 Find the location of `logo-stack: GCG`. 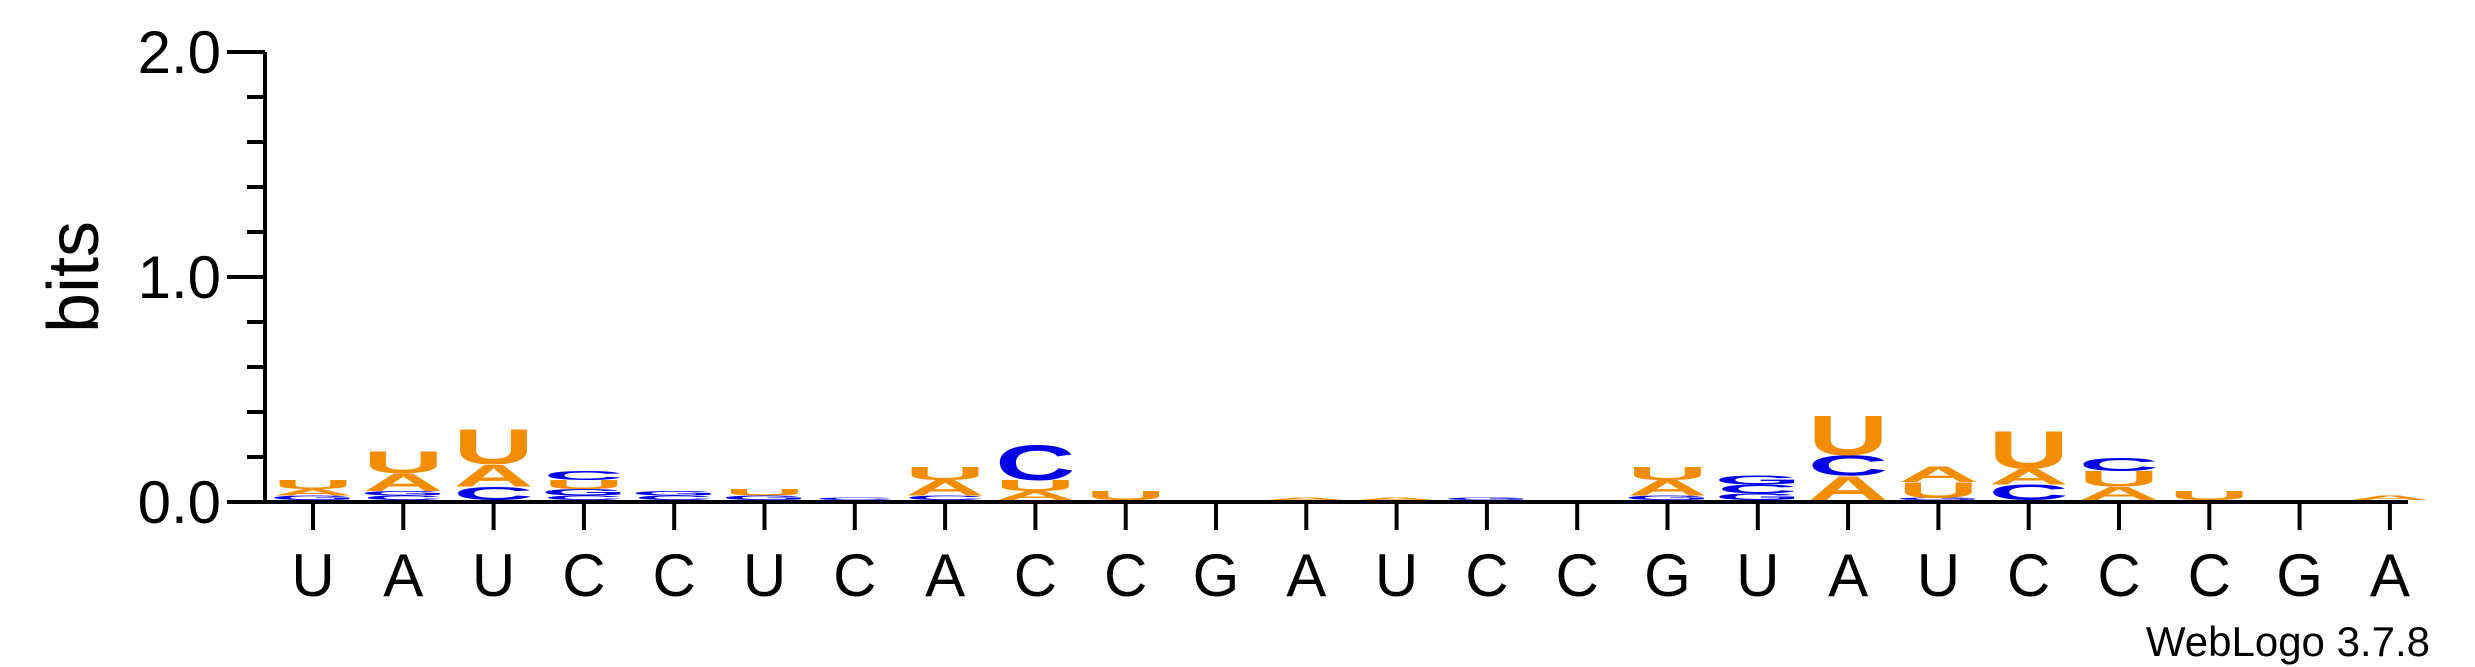

logo-stack: GCG is located at coordinates (1758, 487).